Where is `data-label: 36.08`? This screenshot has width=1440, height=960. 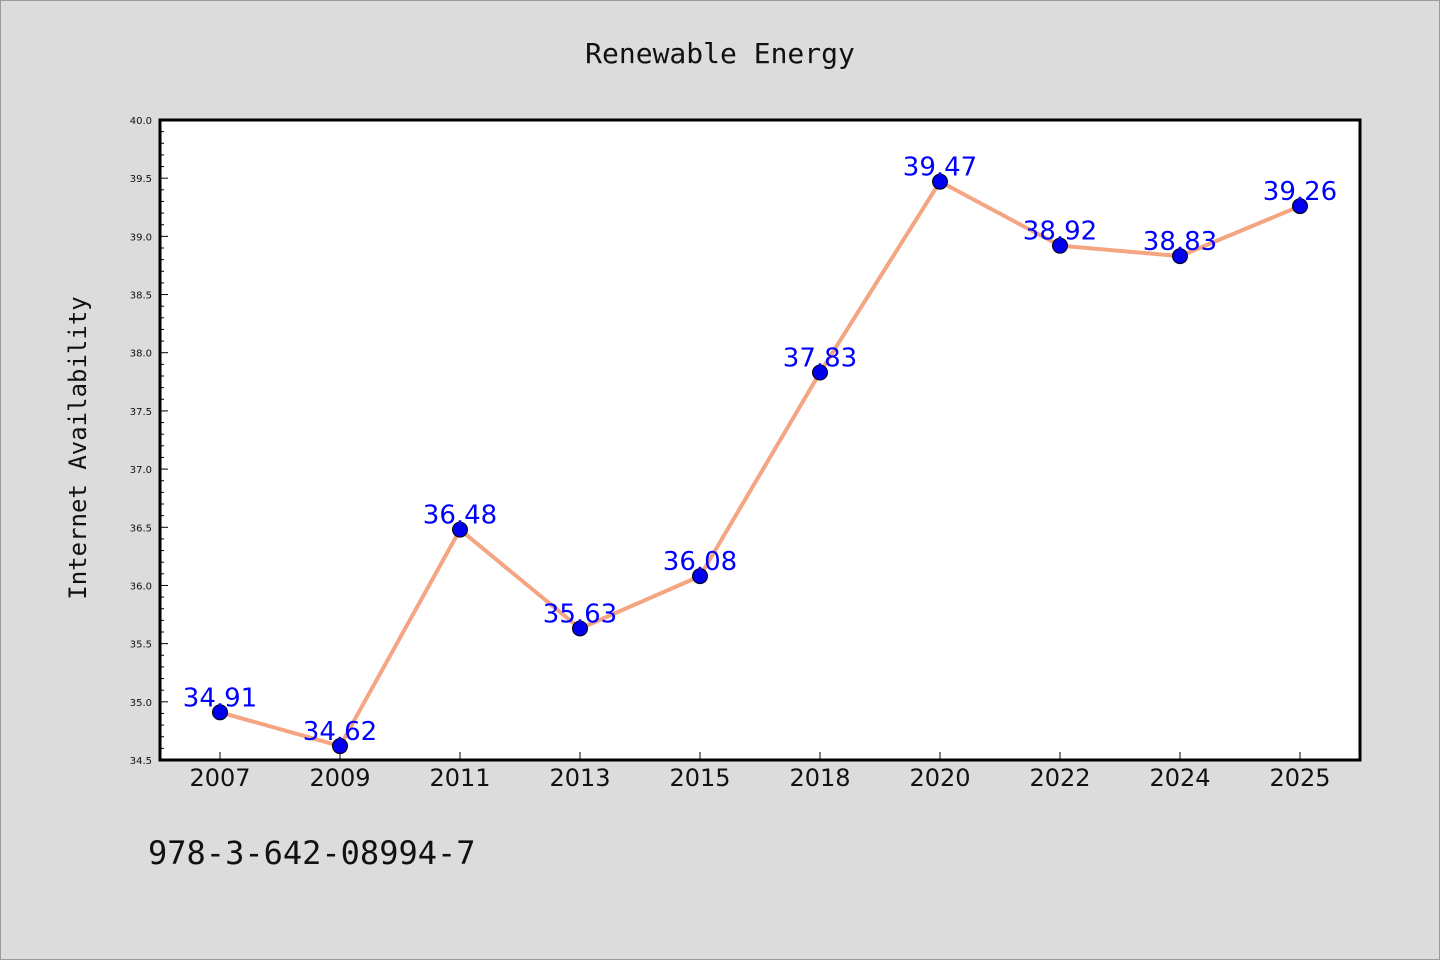
data-label: 36.08 is located at coordinates (700, 562).